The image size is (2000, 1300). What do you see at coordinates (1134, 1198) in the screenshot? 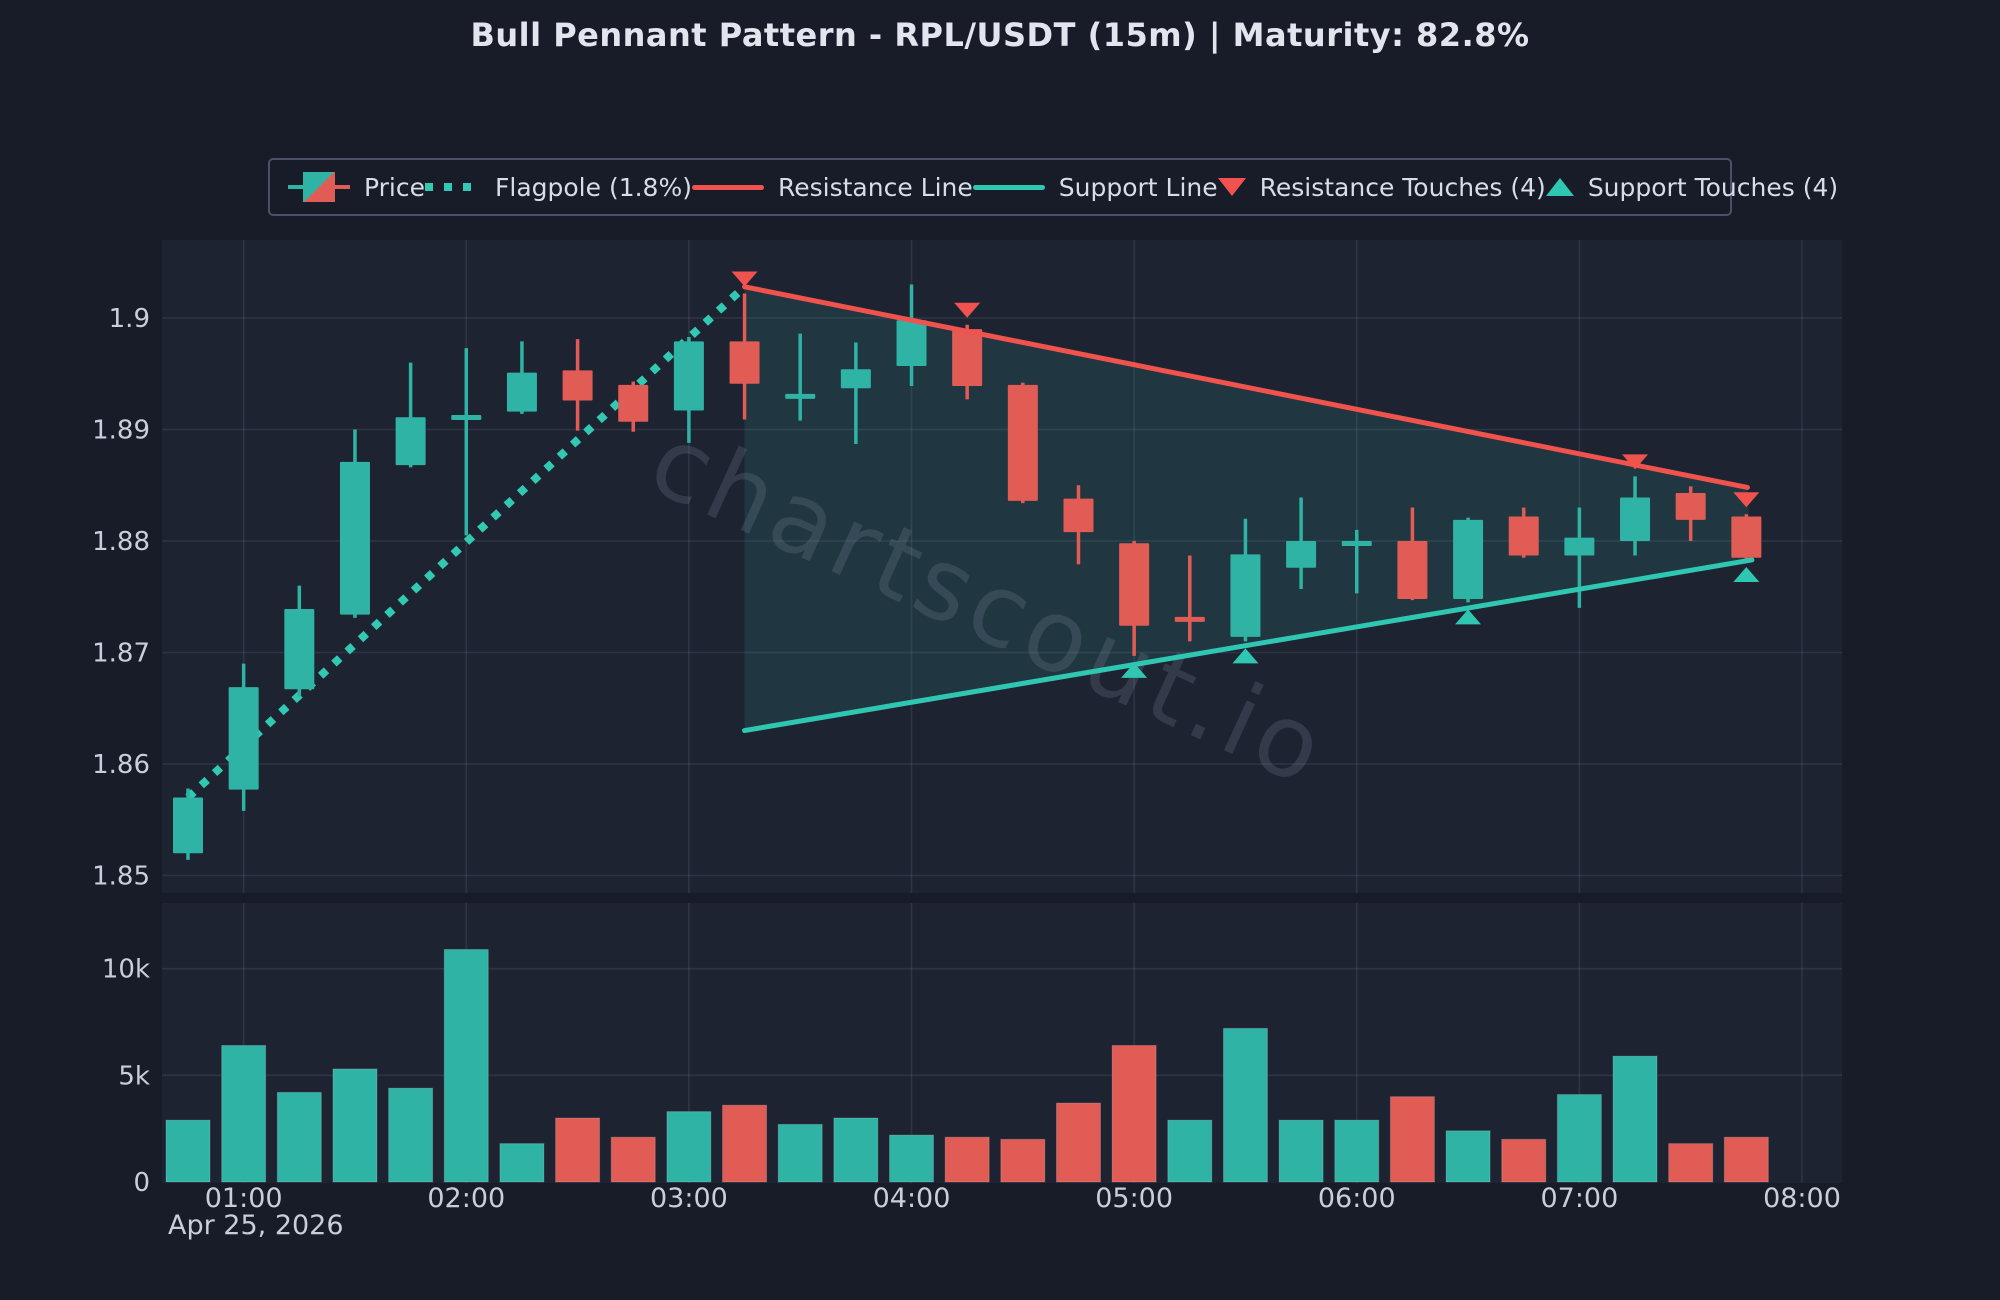
I see `time-tick-label: 05:00` at bounding box center [1134, 1198].